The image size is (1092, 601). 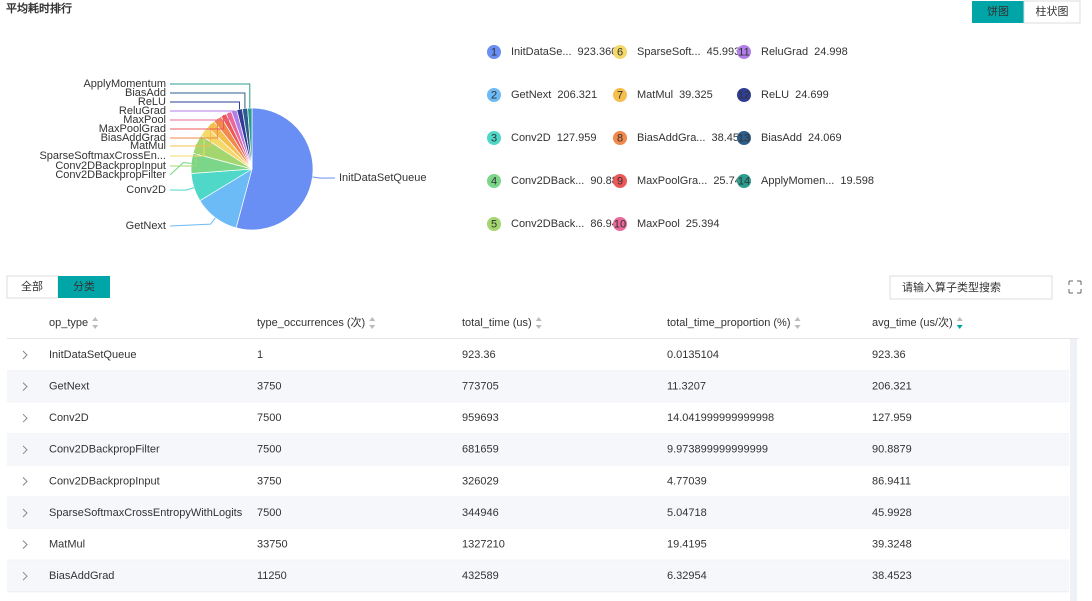 I want to click on legend-number: 8, so click(x=620, y=138).